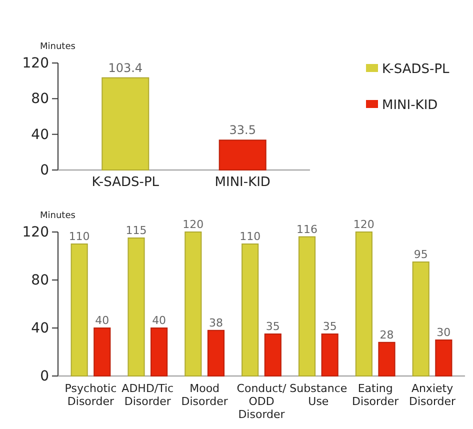  What do you see at coordinates (90, 395) in the screenshot?
I see `x-tick-label: Psychotic Disorder` at bounding box center [90, 395].